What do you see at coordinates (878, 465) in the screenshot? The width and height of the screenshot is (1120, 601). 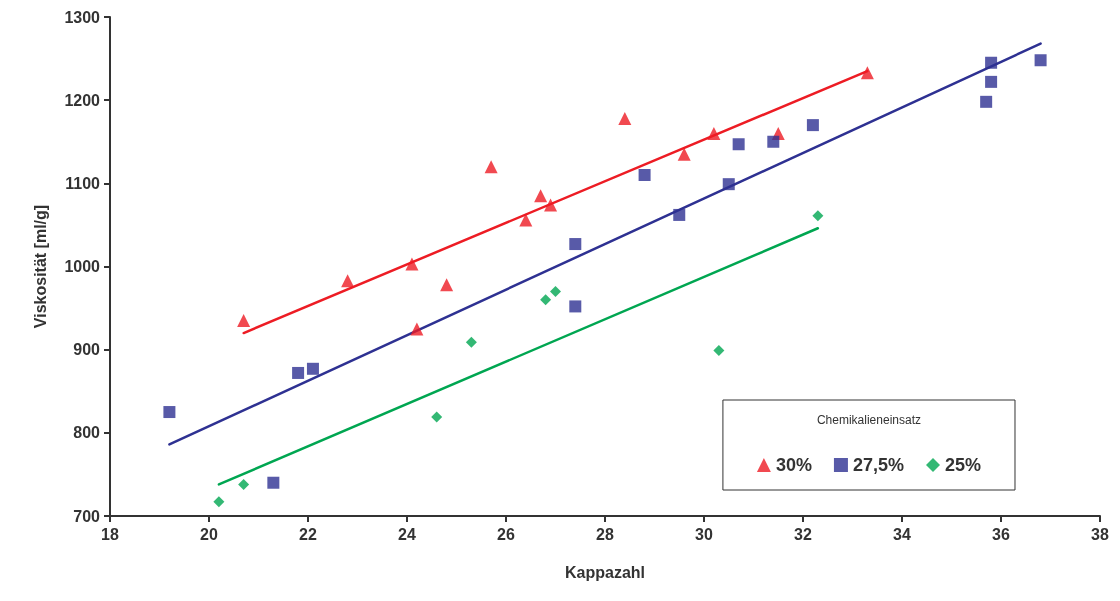 I see `legend-label: 27,5%` at bounding box center [878, 465].